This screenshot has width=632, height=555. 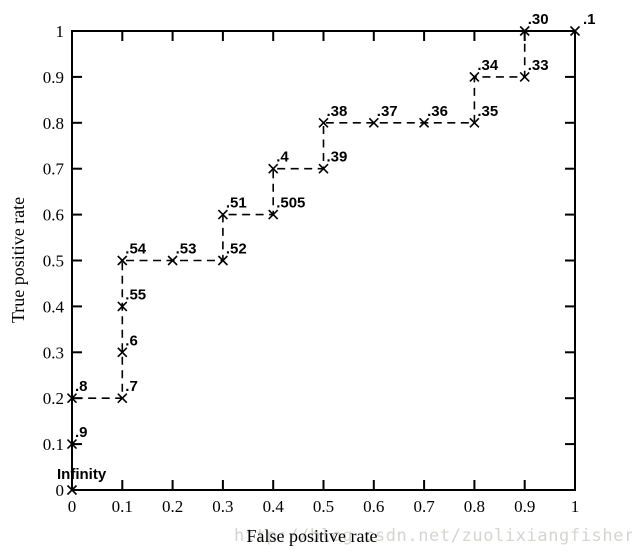 What do you see at coordinates (53, 444) in the screenshot?
I see `y-tick-label: 0.1` at bounding box center [53, 444].